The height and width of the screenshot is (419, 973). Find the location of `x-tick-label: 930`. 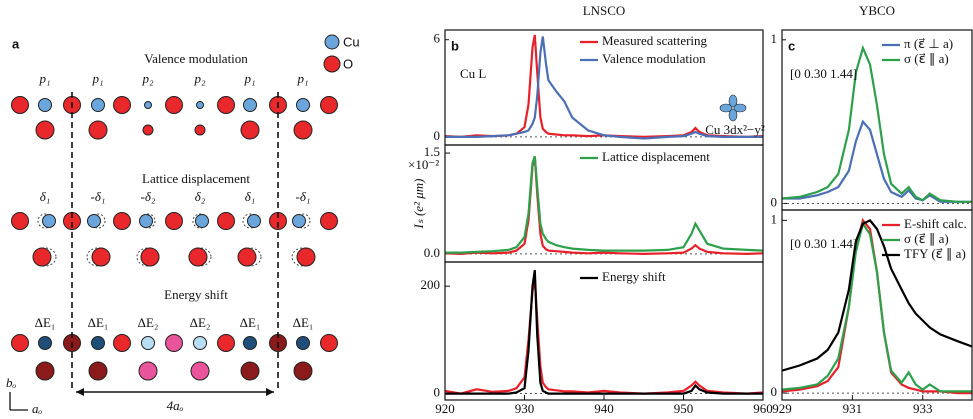

x-tick-label: 930 is located at coordinates (525, 408).